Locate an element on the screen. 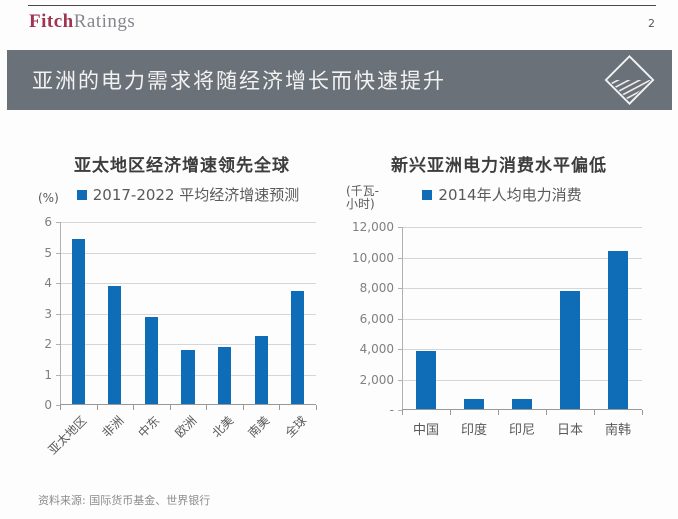  y-tick-label: 4,000 is located at coordinates (376, 349).